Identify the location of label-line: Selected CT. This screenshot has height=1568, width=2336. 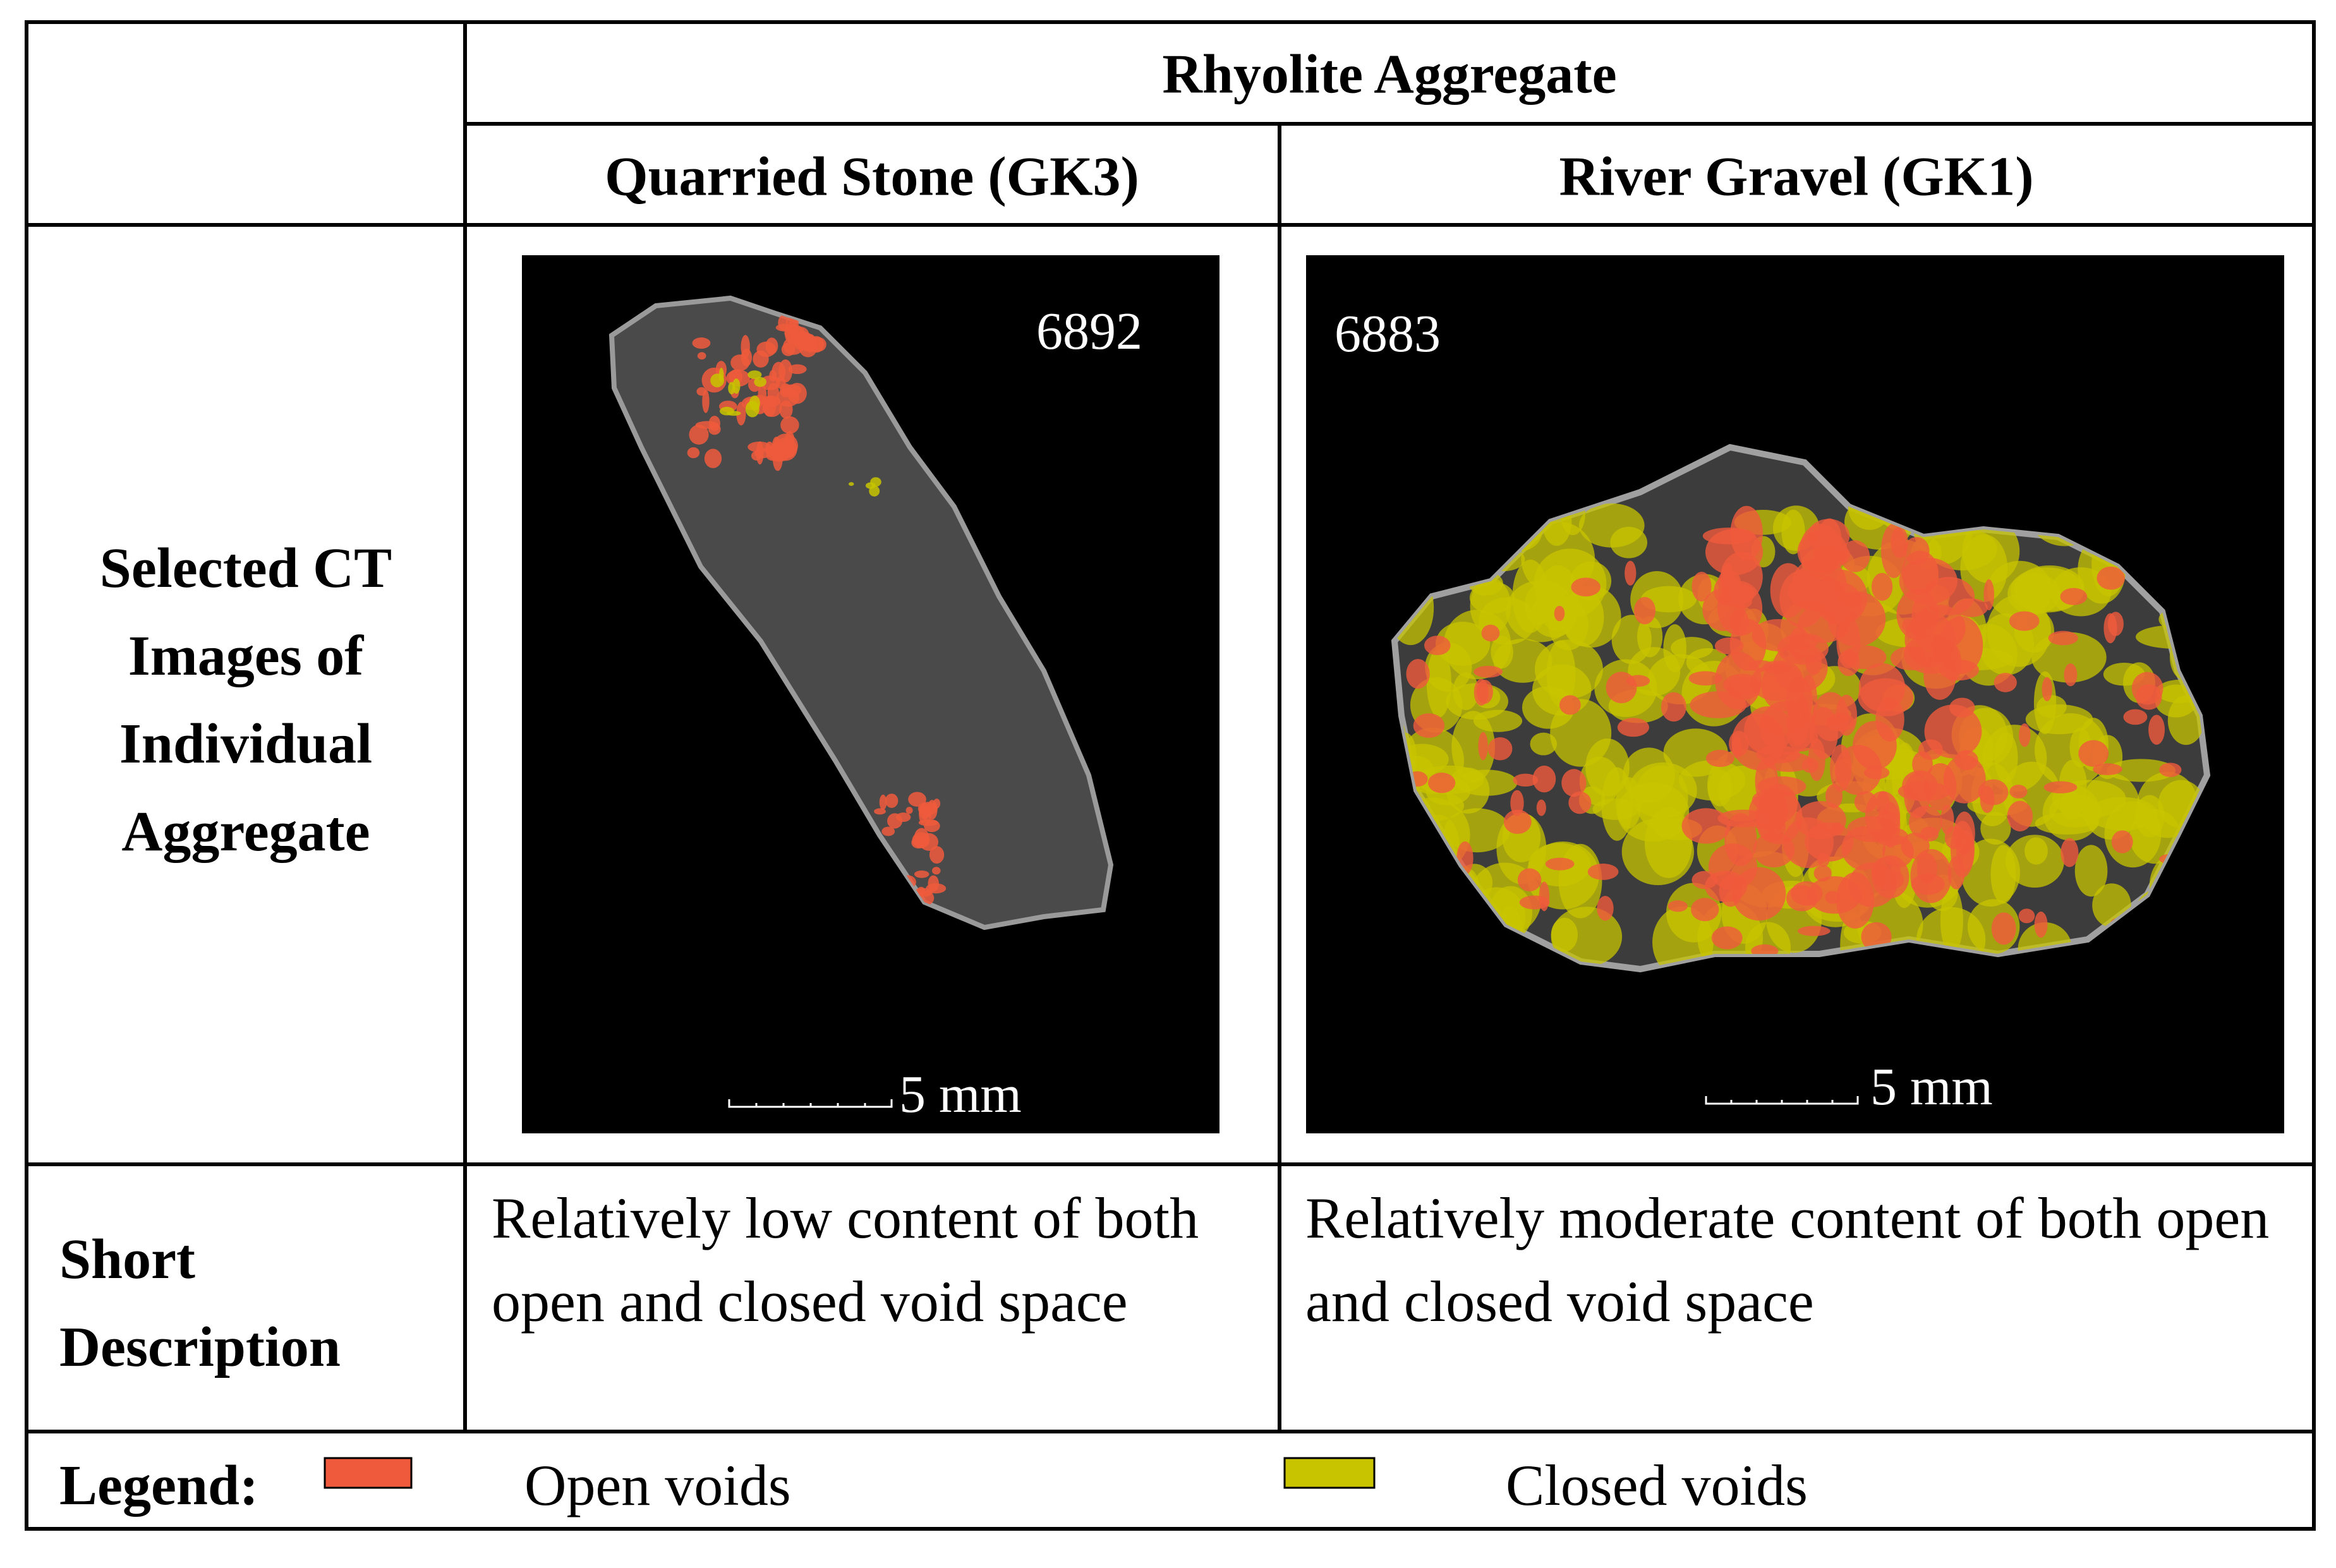
(246, 568).